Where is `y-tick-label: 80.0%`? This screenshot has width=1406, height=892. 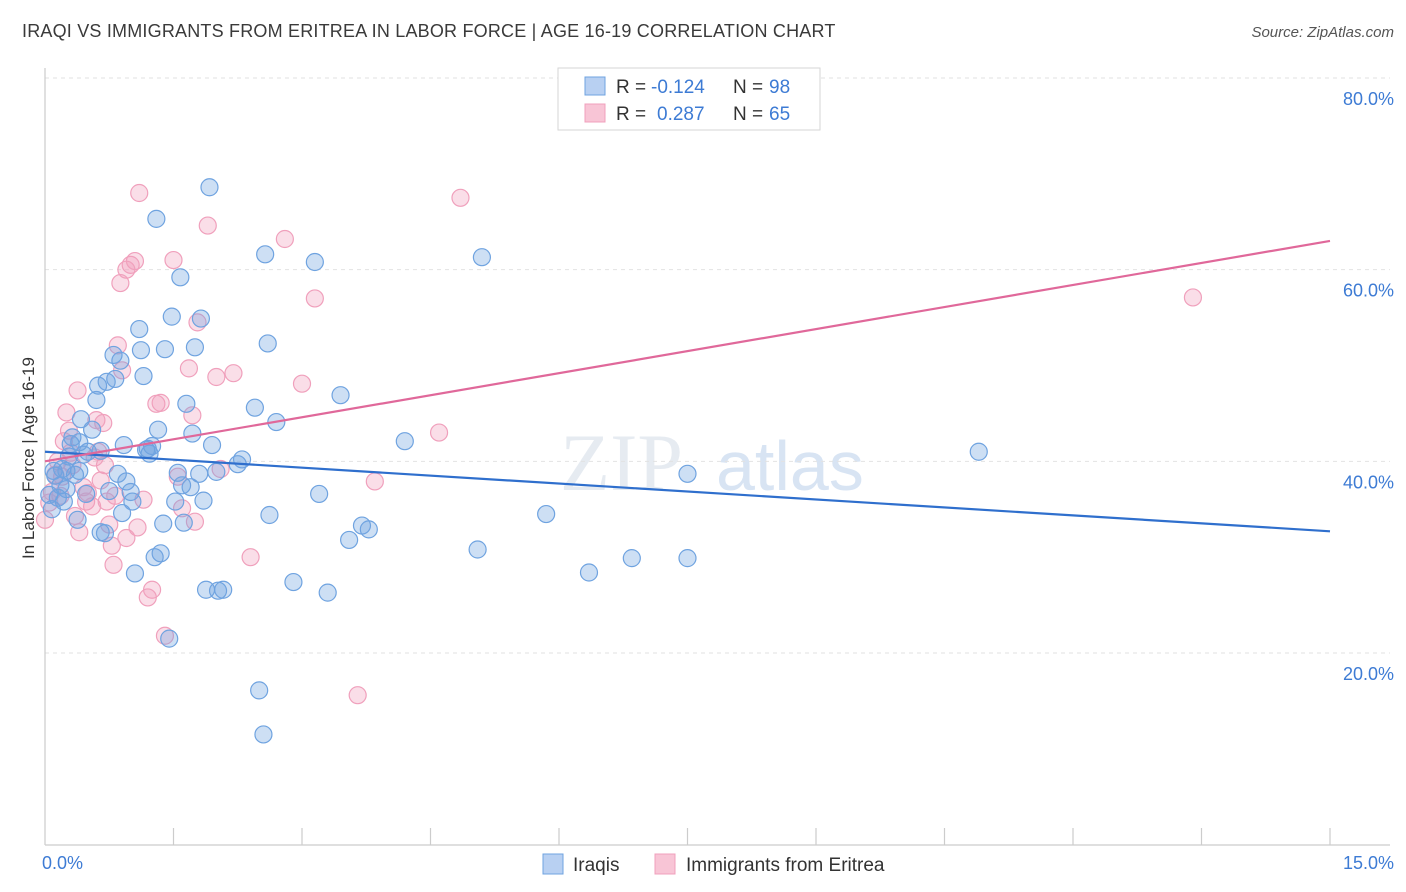 y-tick-label: 80.0% is located at coordinates (1368, 99).